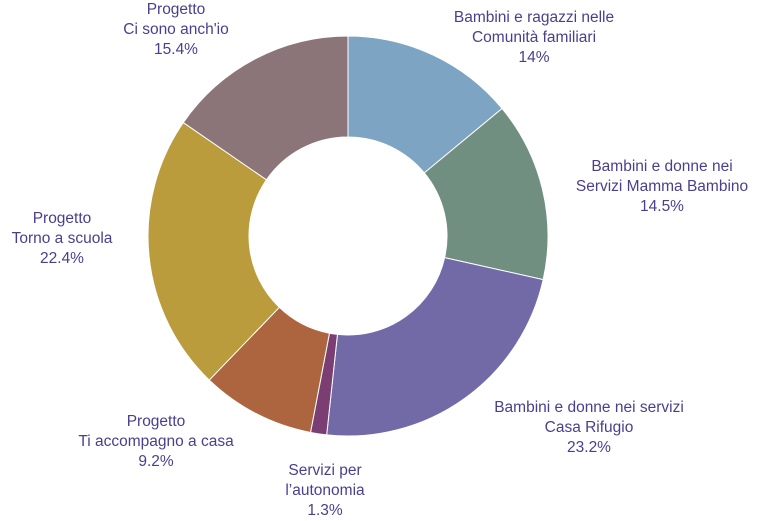  I want to click on slice-name-line: Ci sono anch'io, so click(176, 29).